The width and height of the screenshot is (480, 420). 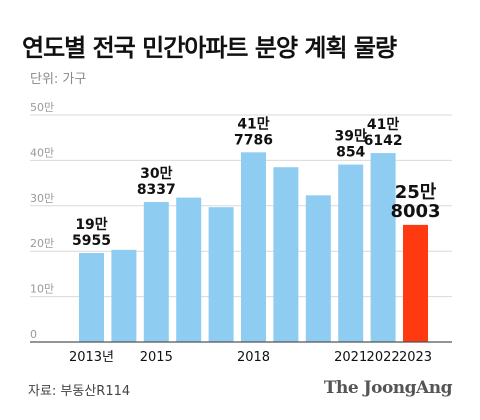 I want to click on x-tick-label: 2021, so click(x=350, y=357).